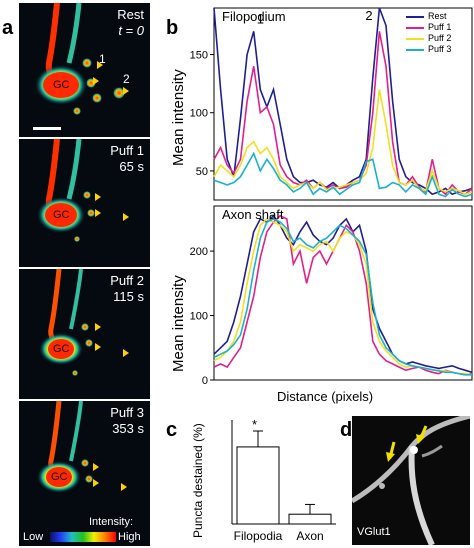 Image resolution: width=474 pixels, height=548 pixels. I want to click on axon-shaft-title: Axon shaft, so click(253, 214).